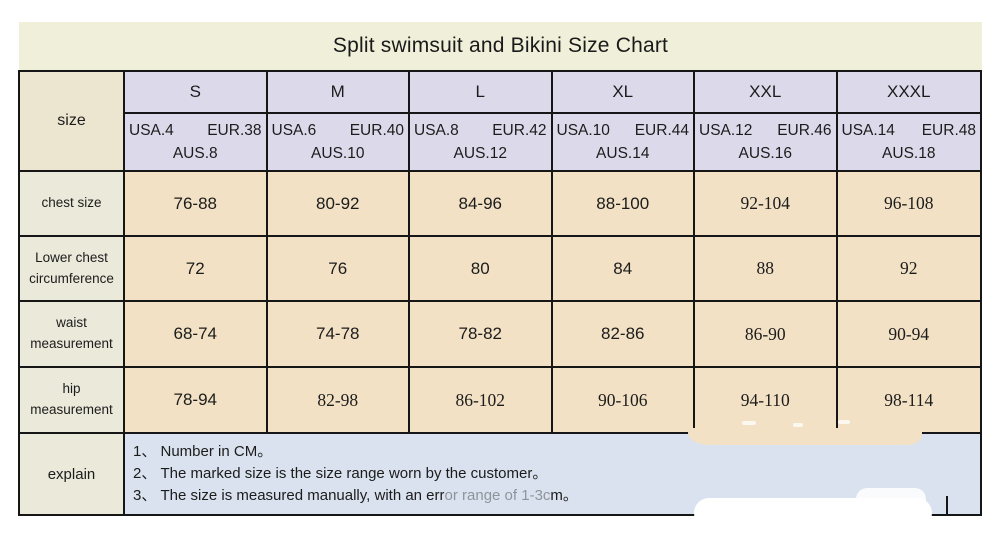  What do you see at coordinates (151, 130) in the screenshot?
I see `usa-size: USA.4` at bounding box center [151, 130].